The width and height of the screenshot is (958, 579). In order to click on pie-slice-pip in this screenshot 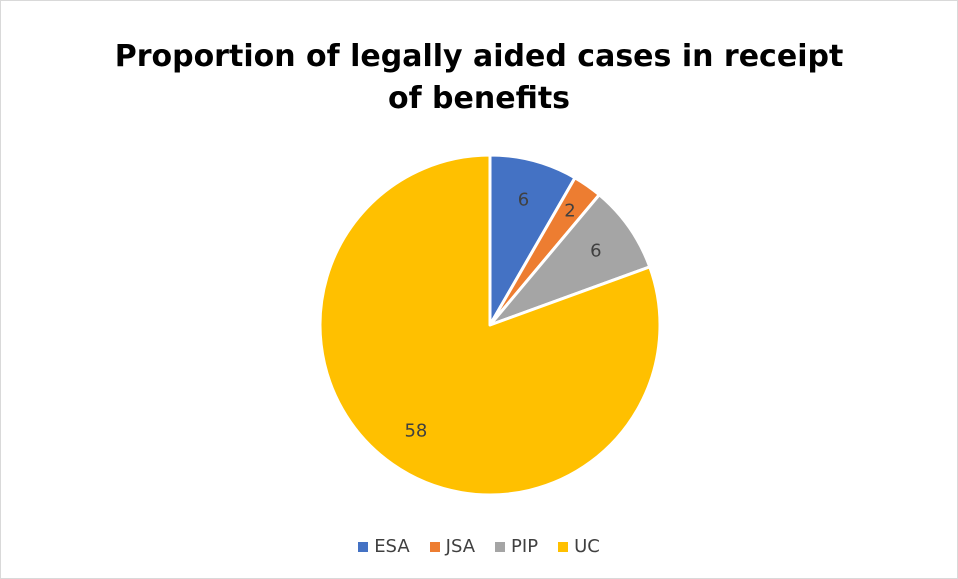, I will do `click(570, 260)`.